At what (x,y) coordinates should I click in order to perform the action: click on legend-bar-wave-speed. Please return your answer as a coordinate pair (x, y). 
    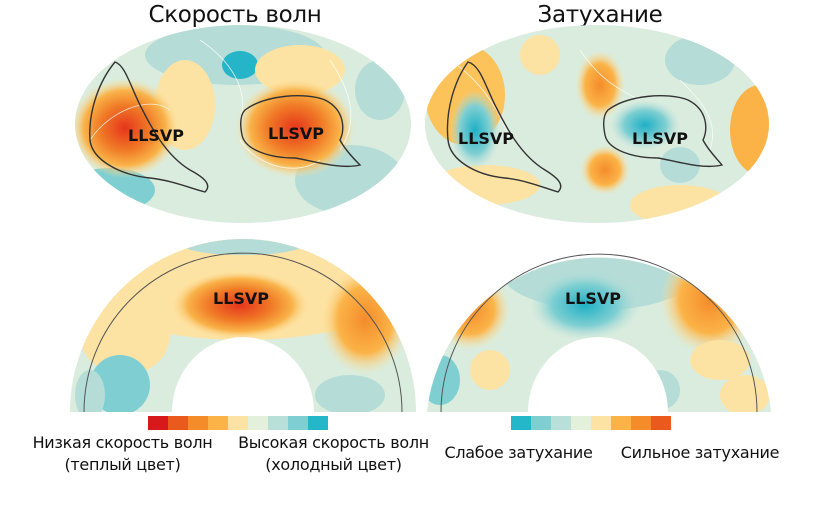
    Looking at the image, I should click on (238, 423).